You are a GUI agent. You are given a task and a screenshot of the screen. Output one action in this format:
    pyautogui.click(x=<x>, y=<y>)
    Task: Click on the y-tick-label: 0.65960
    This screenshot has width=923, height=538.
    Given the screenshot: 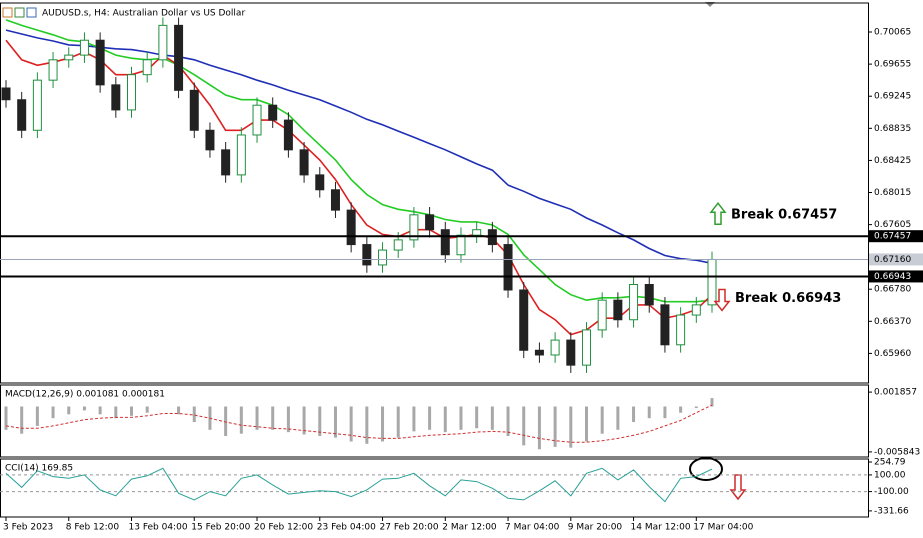 What is the action you would take?
    pyautogui.click(x=892, y=354)
    